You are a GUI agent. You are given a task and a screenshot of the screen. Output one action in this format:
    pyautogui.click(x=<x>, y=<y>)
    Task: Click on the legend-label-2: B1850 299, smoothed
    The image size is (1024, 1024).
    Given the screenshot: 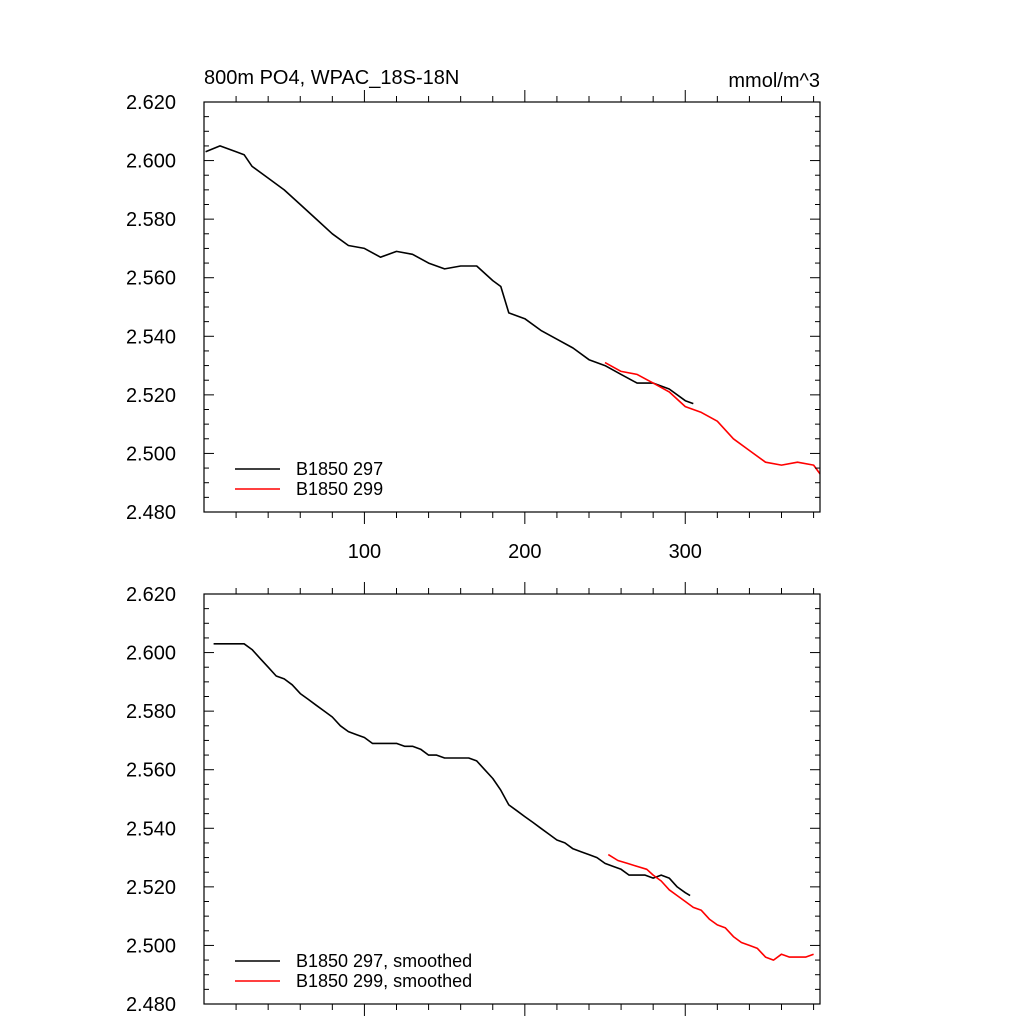 What is the action you would take?
    pyautogui.click(x=384, y=981)
    